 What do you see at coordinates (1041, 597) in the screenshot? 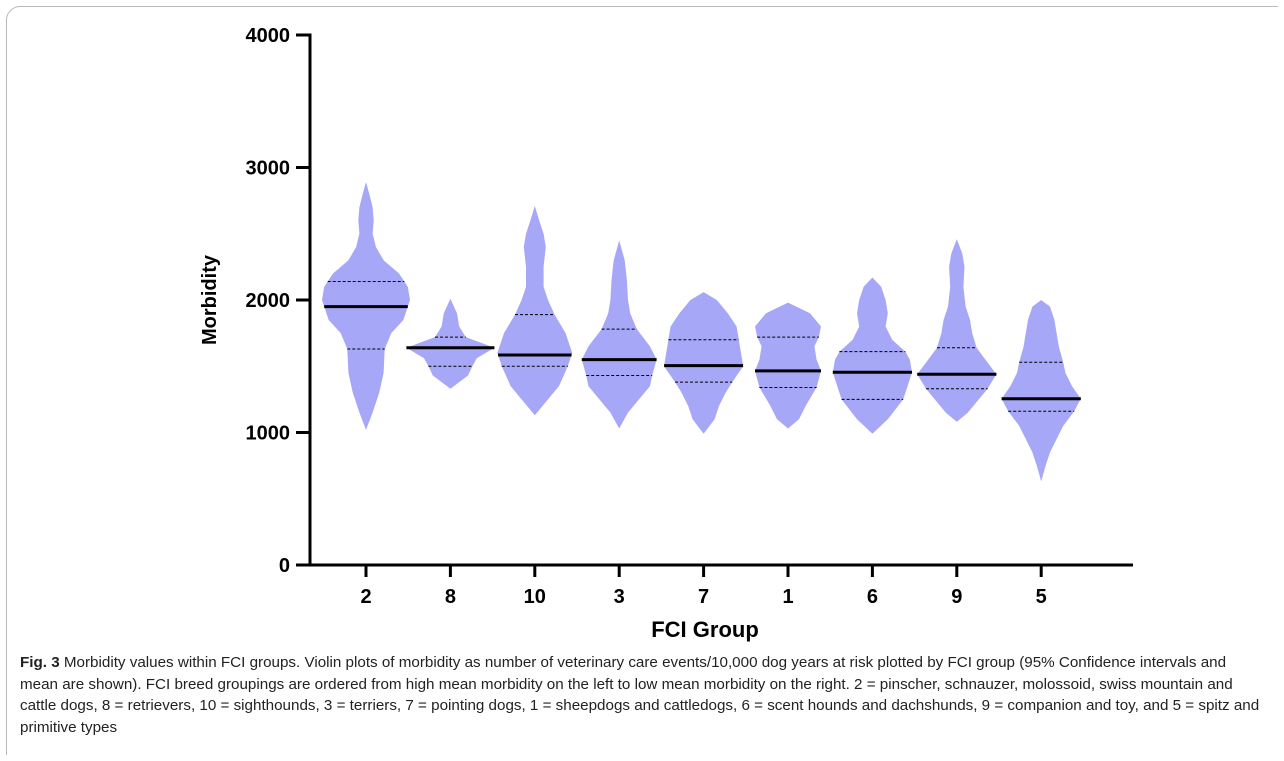
I see `x-tick-label: 5` at bounding box center [1041, 597].